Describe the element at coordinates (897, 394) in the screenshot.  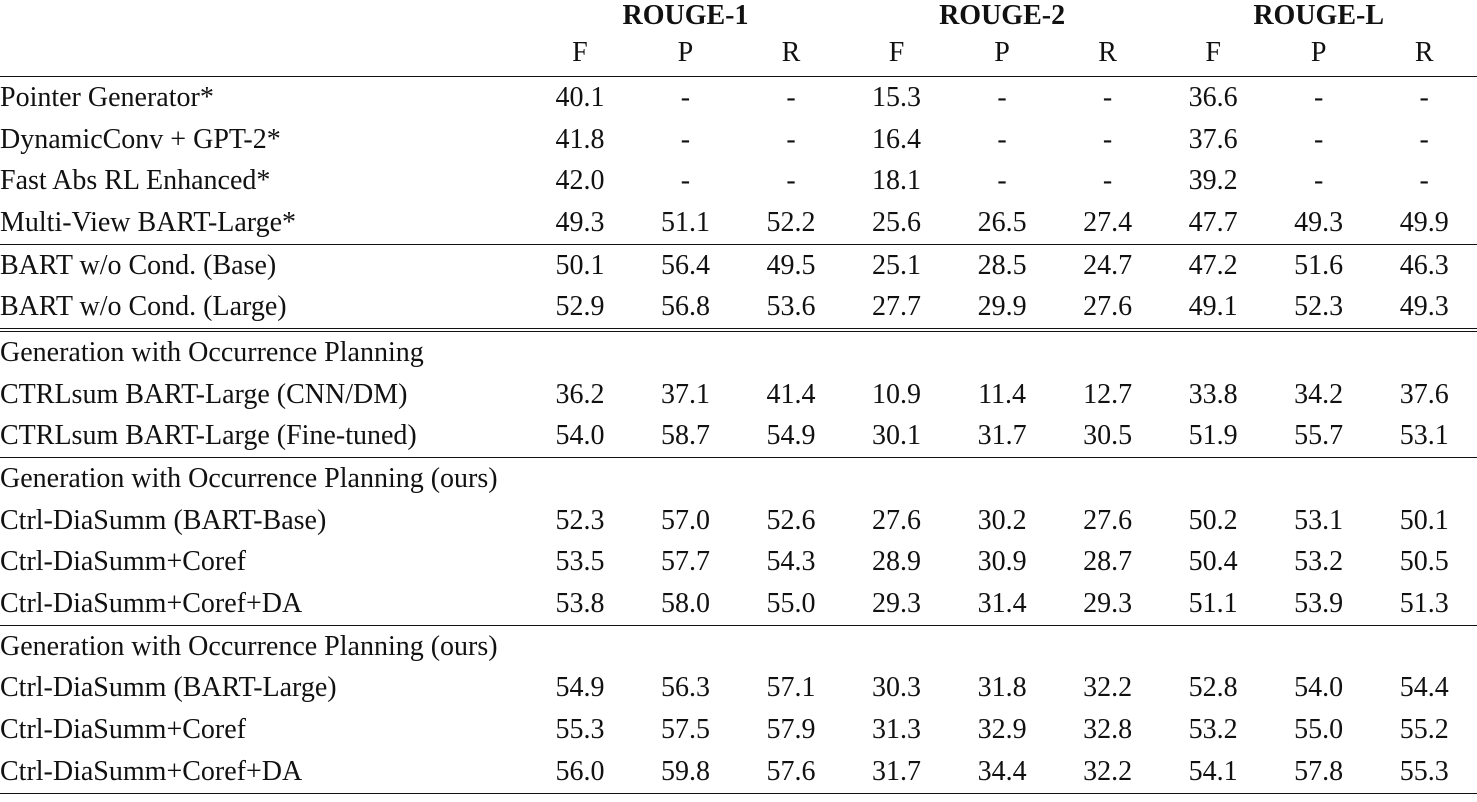
I see `score-cell: 10.9` at that location.